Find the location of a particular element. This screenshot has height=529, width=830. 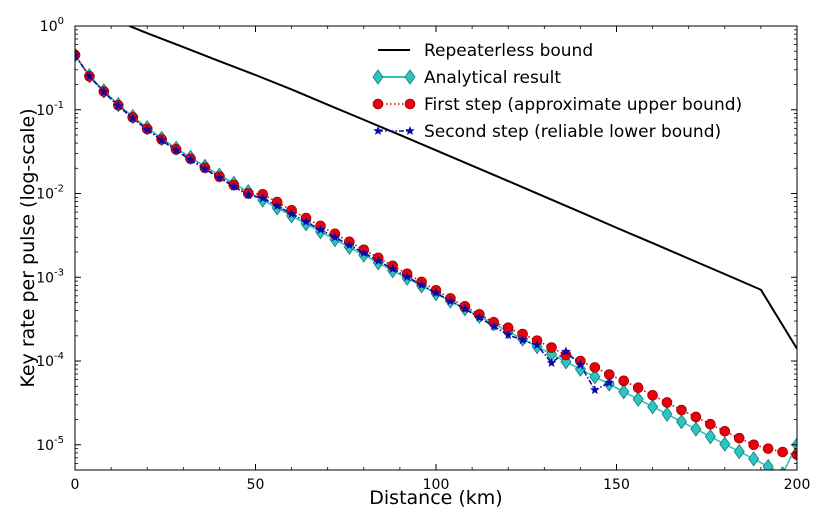

legend-label-repeaterless: Repeaterless bound is located at coordinates (508, 51).